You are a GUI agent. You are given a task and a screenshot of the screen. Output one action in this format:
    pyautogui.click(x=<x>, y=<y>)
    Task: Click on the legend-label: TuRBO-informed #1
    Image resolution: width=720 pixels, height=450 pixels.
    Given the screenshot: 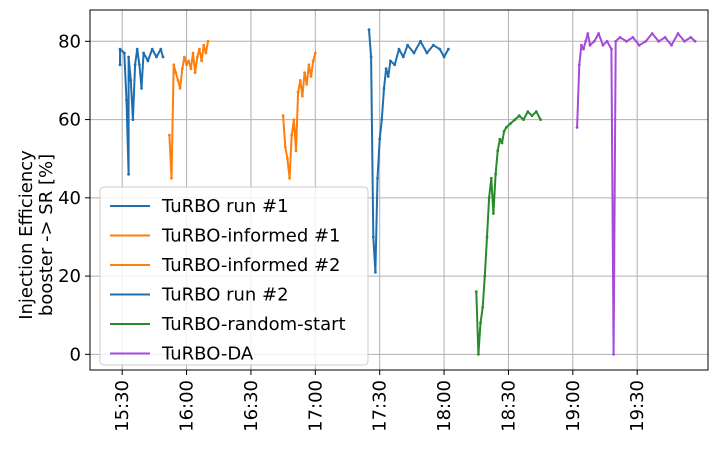 What is the action you would take?
    pyautogui.click(x=251, y=236)
    